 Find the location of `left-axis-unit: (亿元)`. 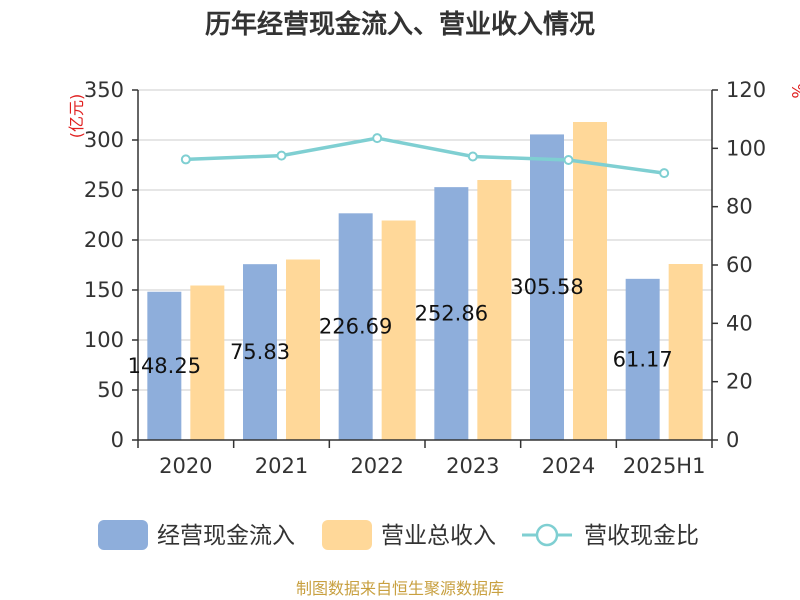

left-axis-unit: (亿元) is located at coordinates (76, 116).